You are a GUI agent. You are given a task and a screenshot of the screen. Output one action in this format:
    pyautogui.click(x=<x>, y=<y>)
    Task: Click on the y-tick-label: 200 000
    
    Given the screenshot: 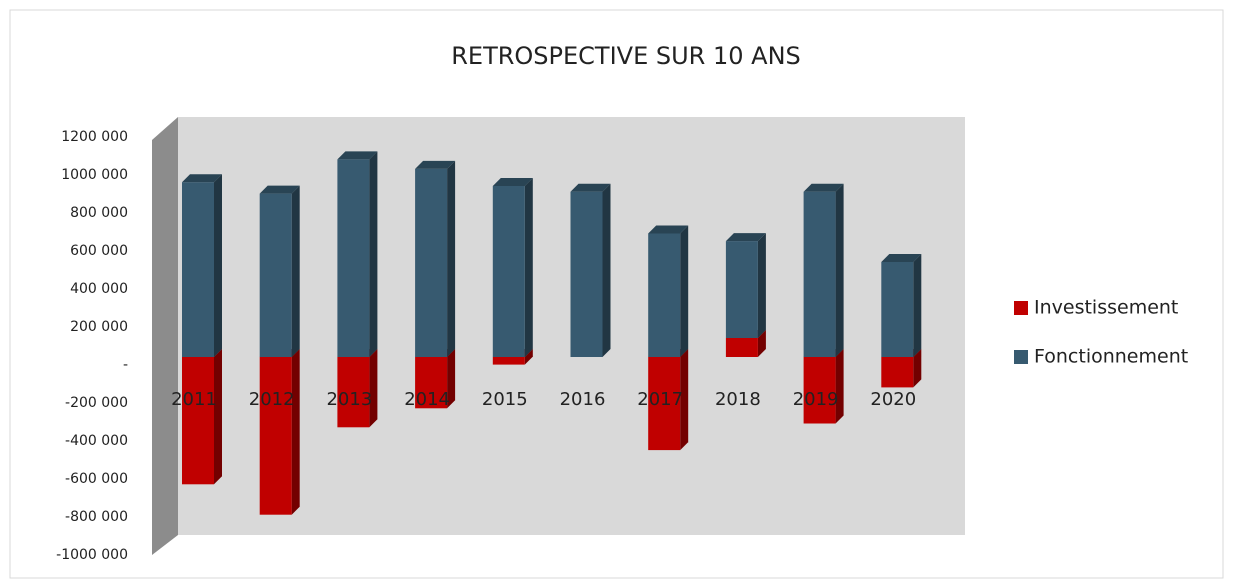 What is the action you would take?
    pyautogui.click(x=99, y=327)
    